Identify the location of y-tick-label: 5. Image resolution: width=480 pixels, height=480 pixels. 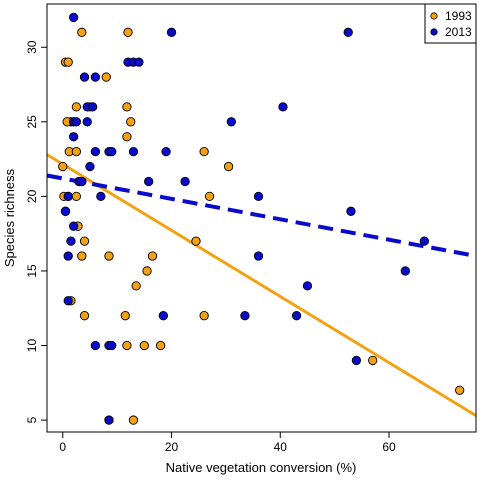
(32, 419).